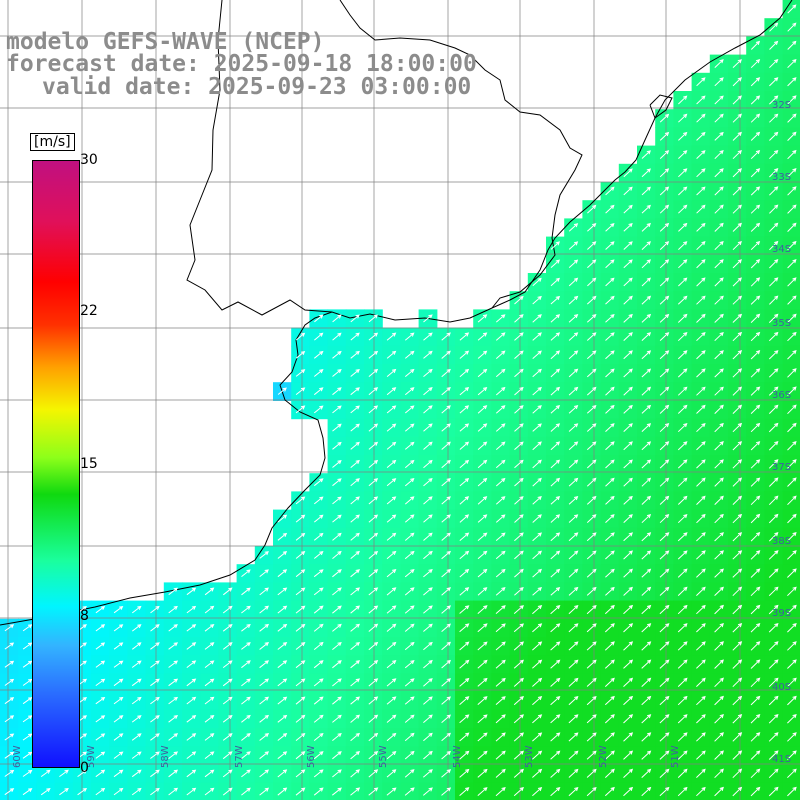  Describe the element at coordinates (311, 756) in the screenshot. I see `lon-label-56w: 56W` at that location.